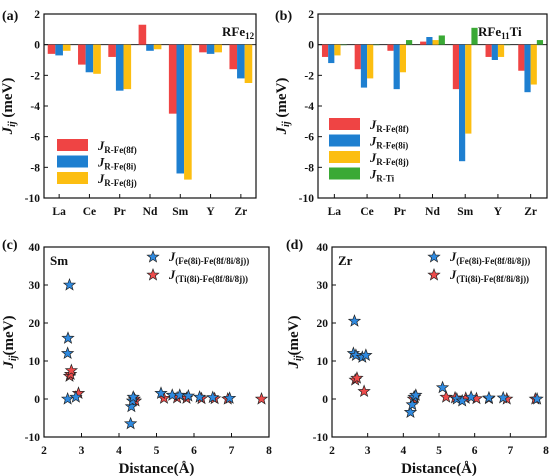 This screenshot has height=476, width=550. Describe the element at coordinates (335, 212) in the screenshot. I see `x-tick-label: La` at that location.